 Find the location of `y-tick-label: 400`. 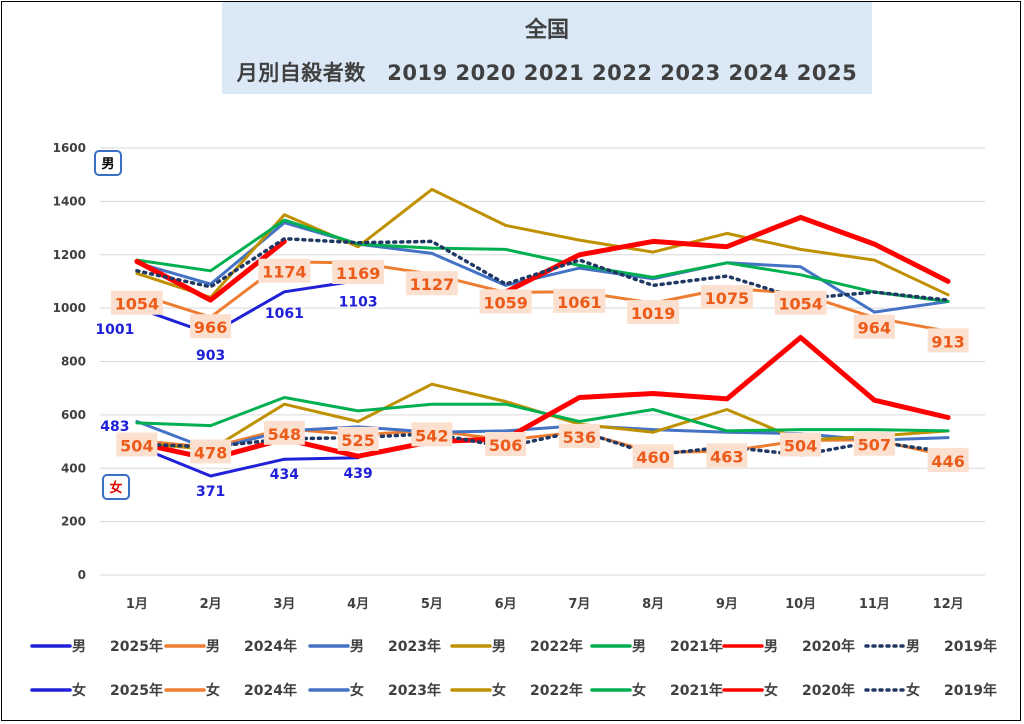

y-tick-label: 400 is located at coordinates (73, 468).